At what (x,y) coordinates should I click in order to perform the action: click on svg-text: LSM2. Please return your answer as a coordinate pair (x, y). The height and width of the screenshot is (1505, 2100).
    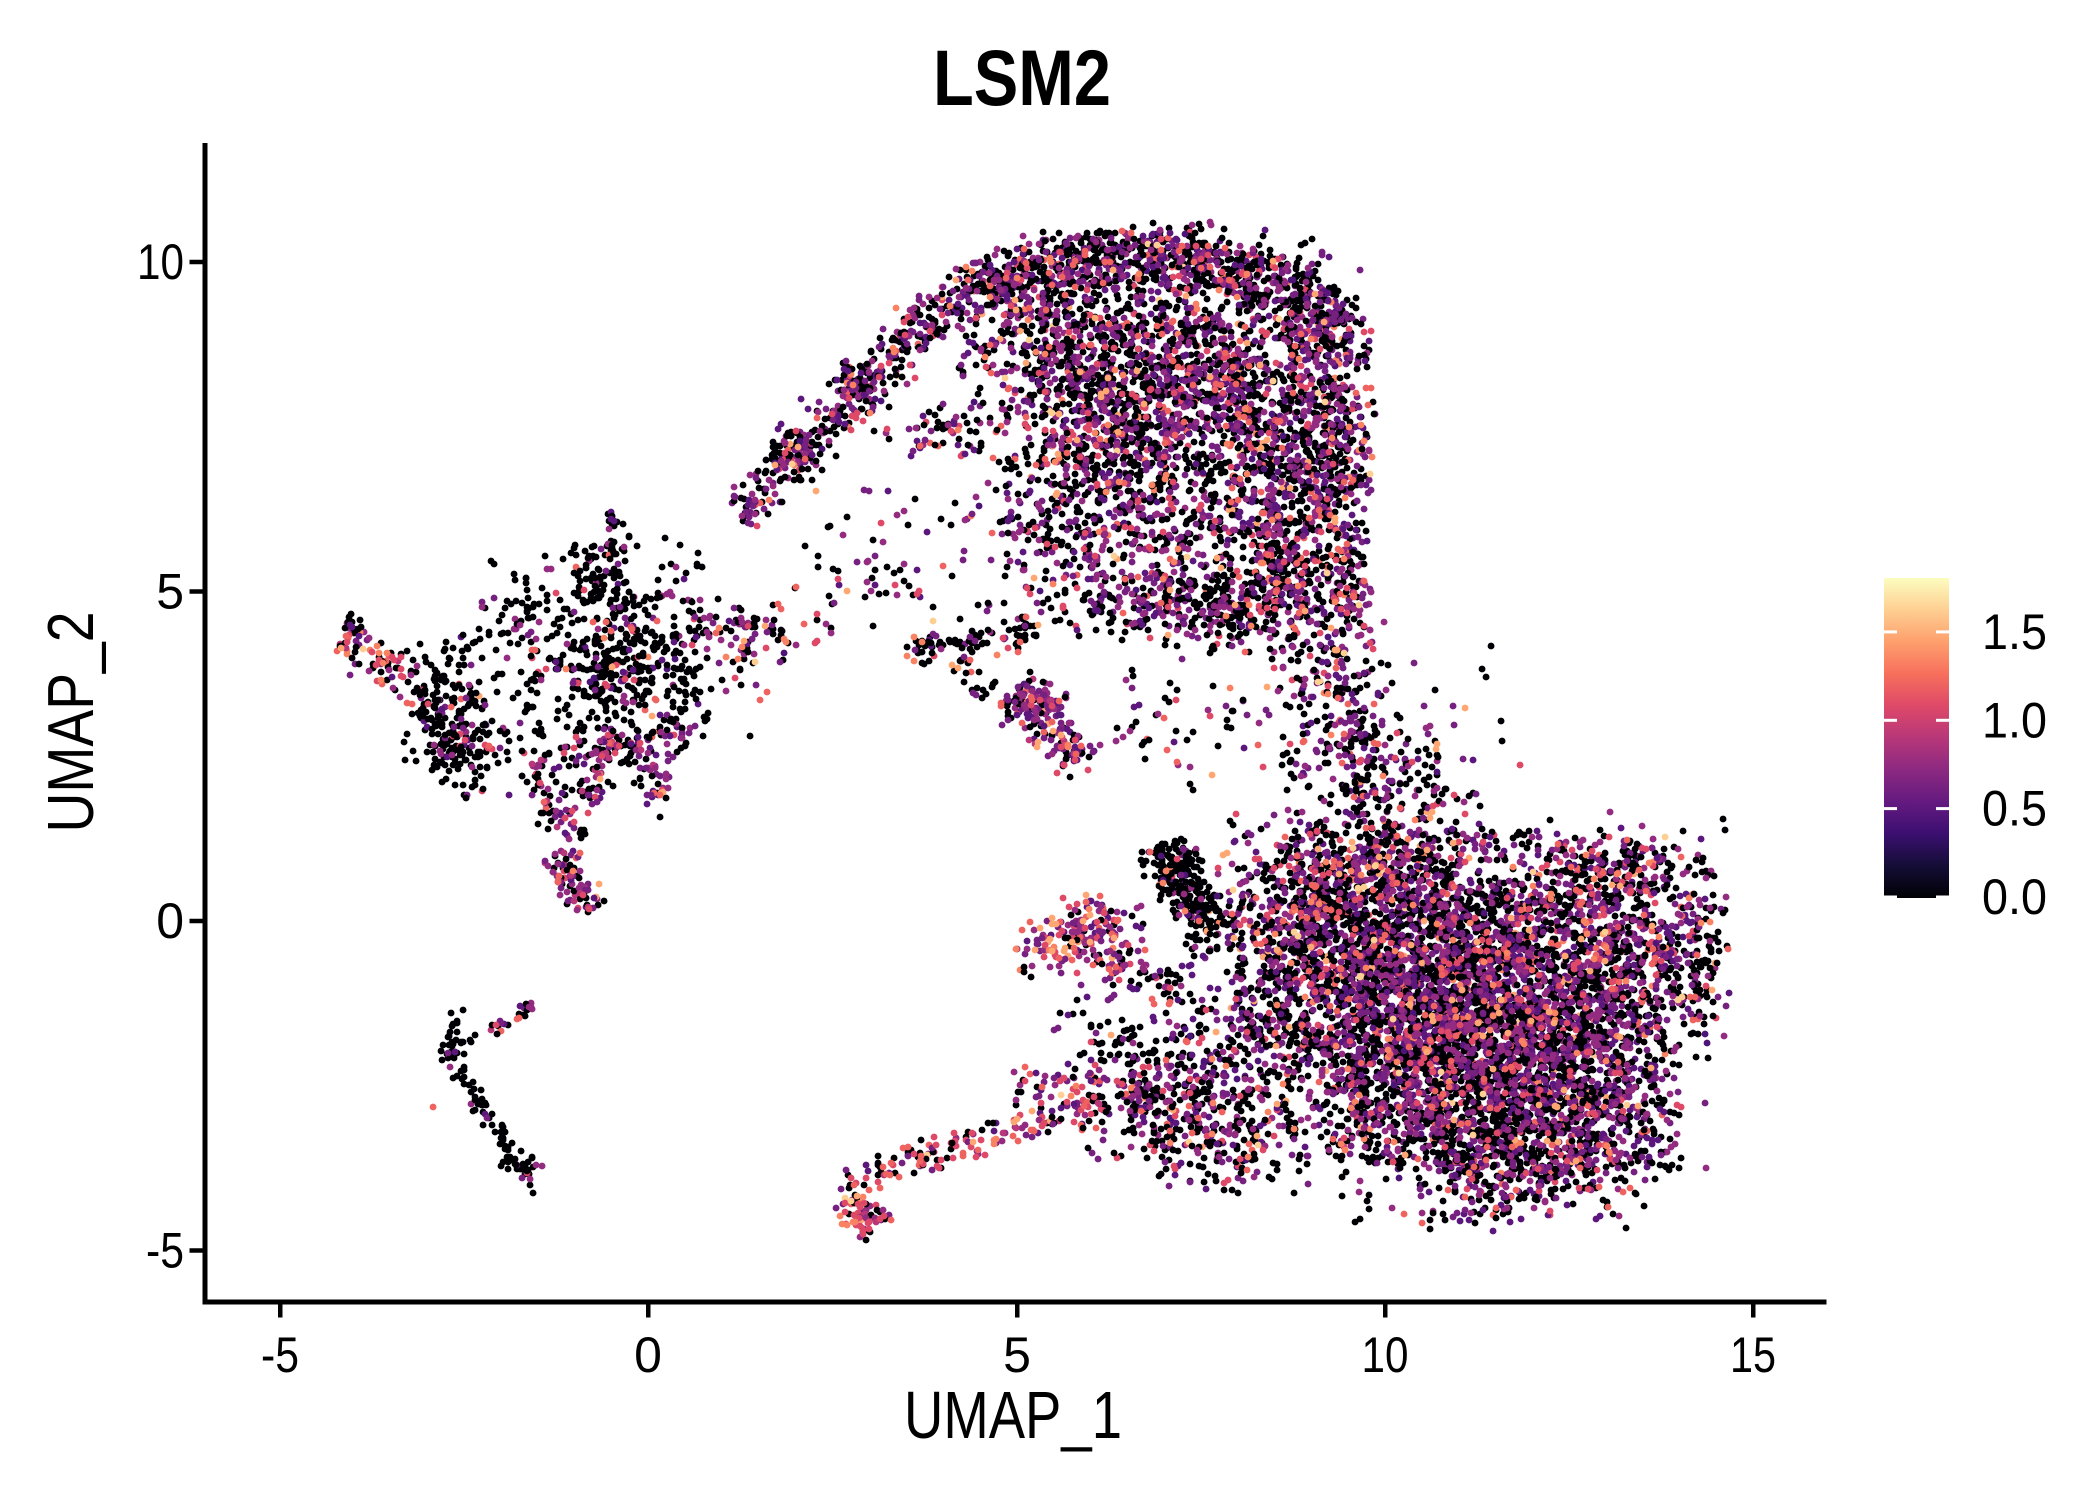
    Looking at the image, I should click on (1022, 77).